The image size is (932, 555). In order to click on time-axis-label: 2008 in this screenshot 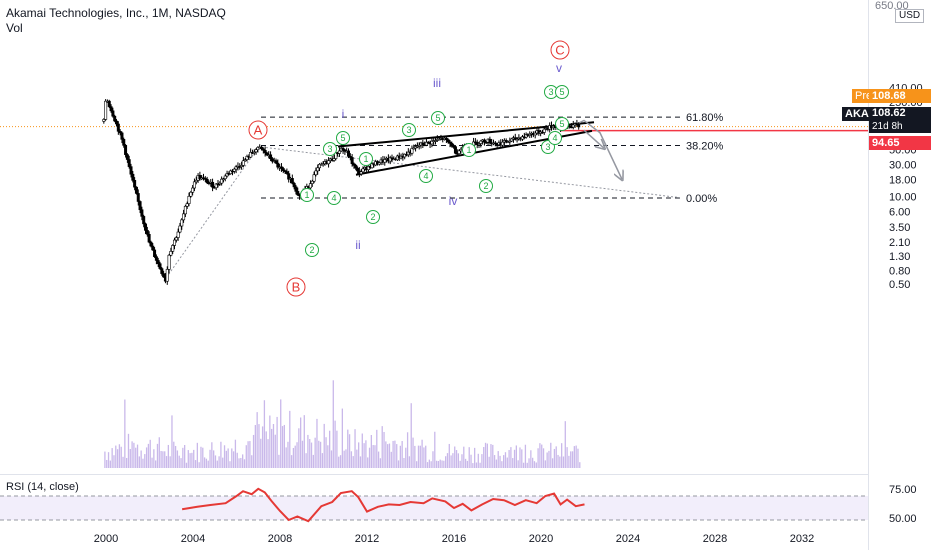, I will do `click(280, 539)`.